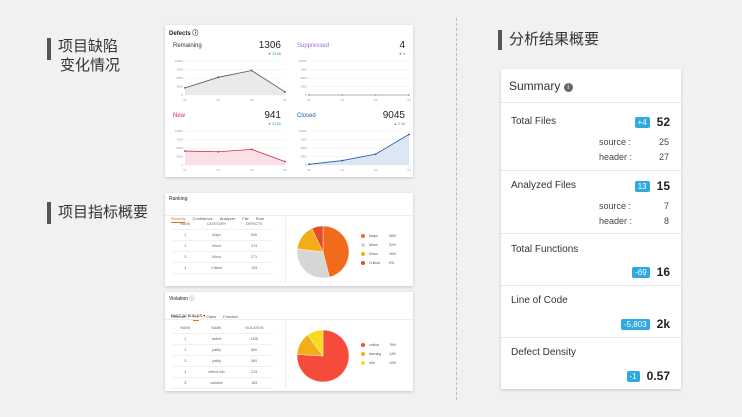  I want to click on defect-density-value-row: -1 0.57, so click(648, 376).